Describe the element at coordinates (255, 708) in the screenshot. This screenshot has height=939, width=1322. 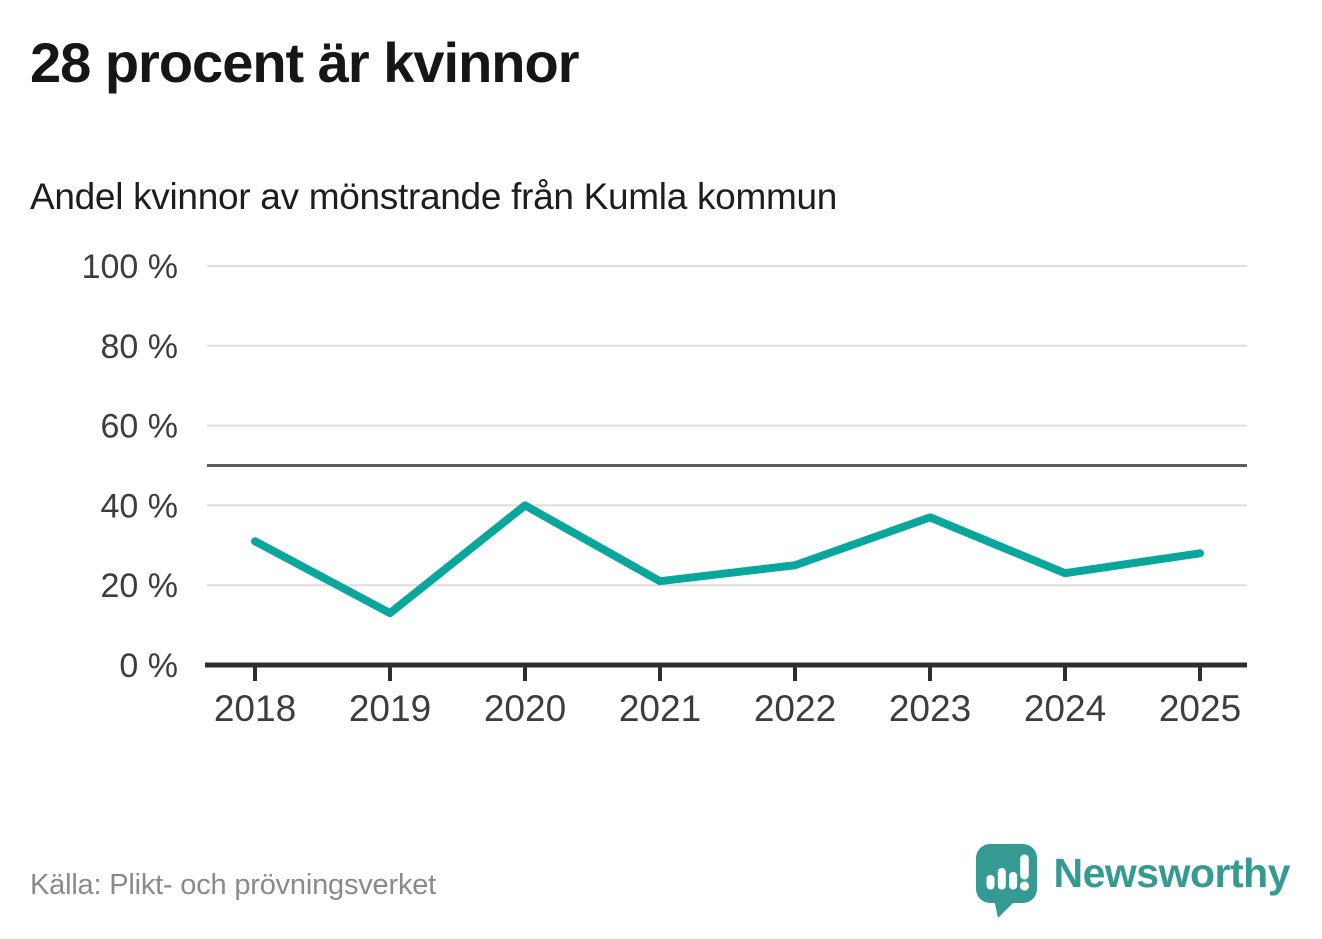
I see `x-tick-label-2018: 2018` at that location.